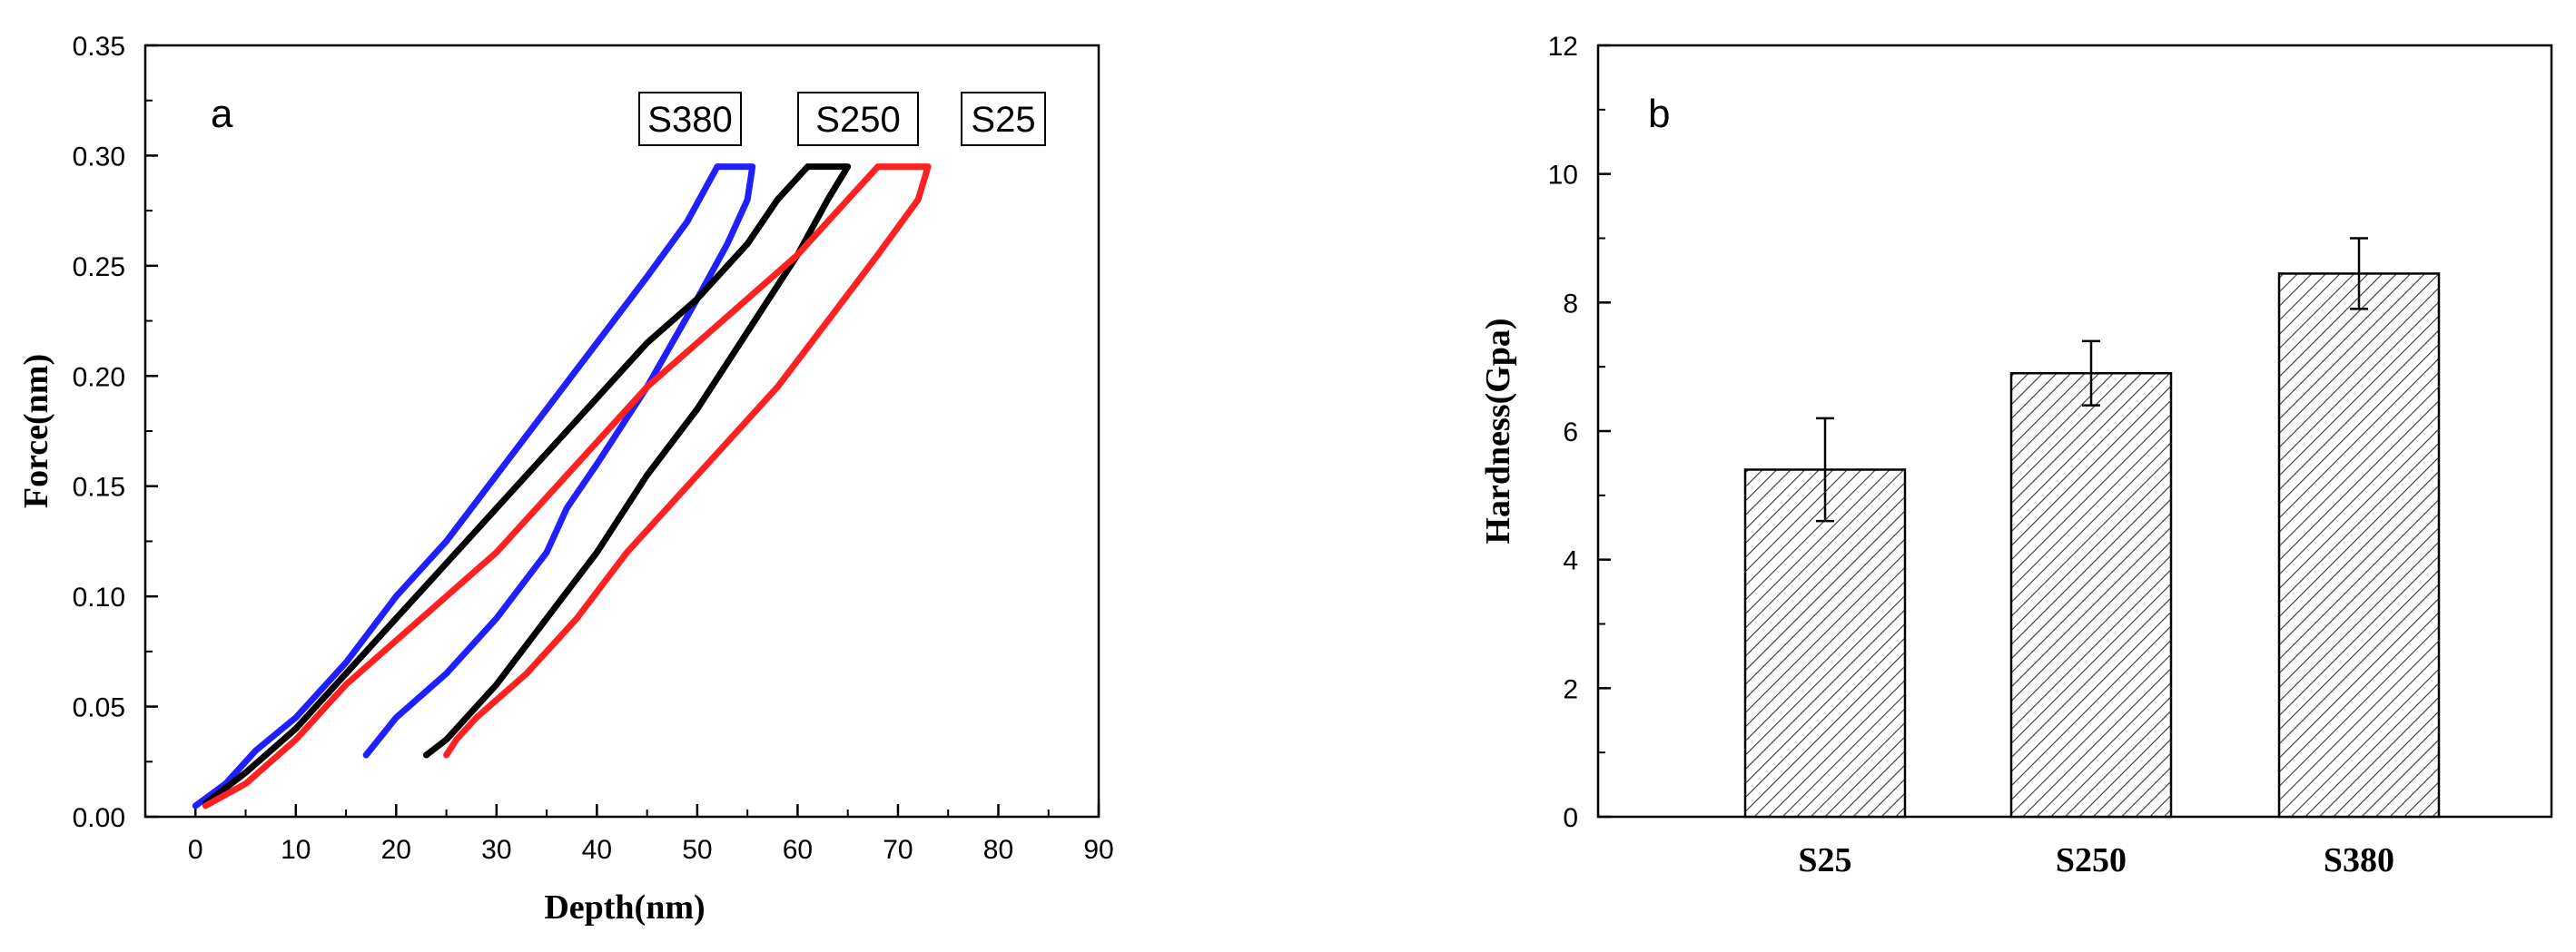  I want to click on chart-b-panel-label: b, so click(1659, 114).